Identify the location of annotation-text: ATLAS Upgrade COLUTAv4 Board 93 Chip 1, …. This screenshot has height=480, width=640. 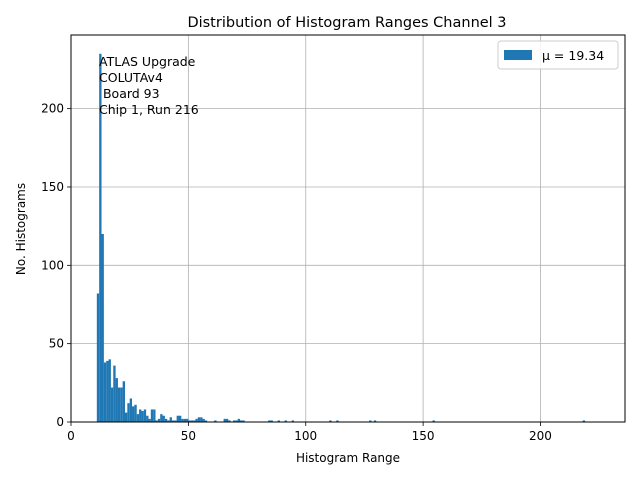
(149, 85).